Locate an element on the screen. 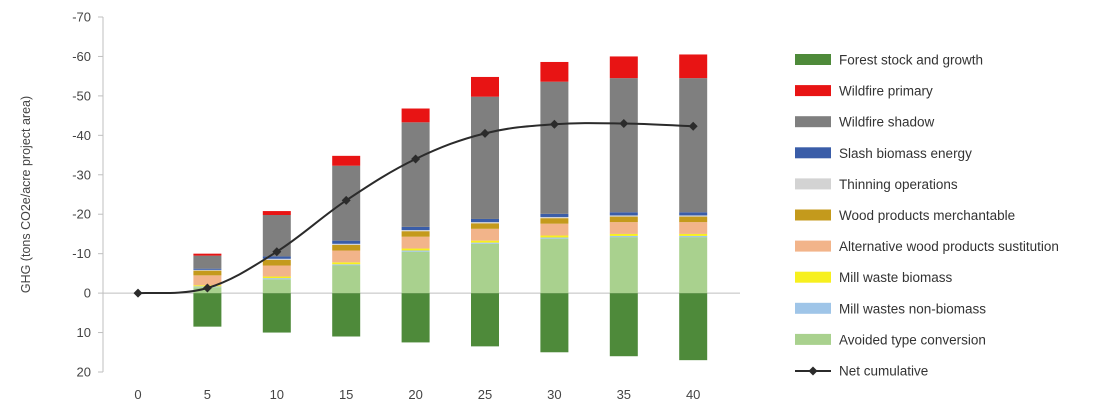 This screenshot has height=403, width=1105. legend-label: Forest stock and growth is located at coordinates (911, 60).